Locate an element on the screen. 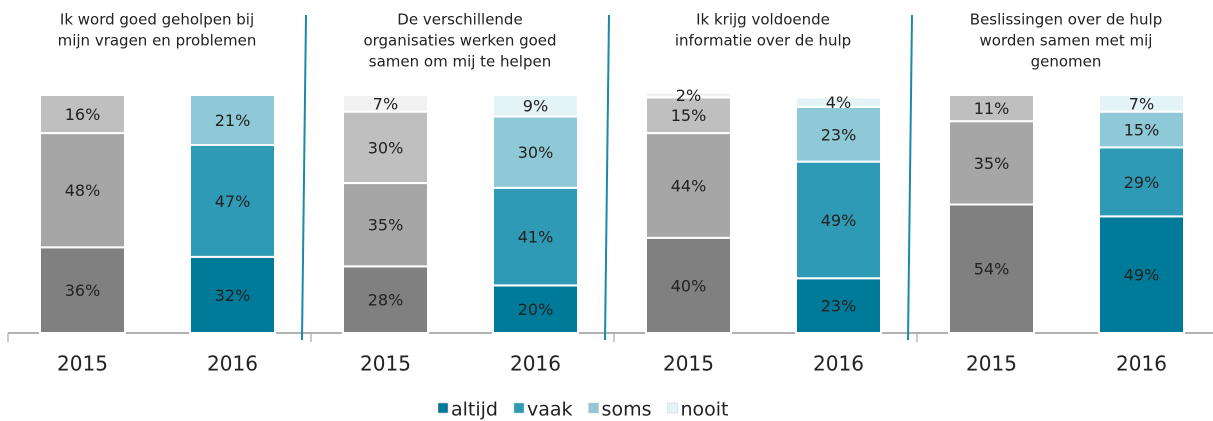  value-number: 29 is located at coordinates (1134, 181).